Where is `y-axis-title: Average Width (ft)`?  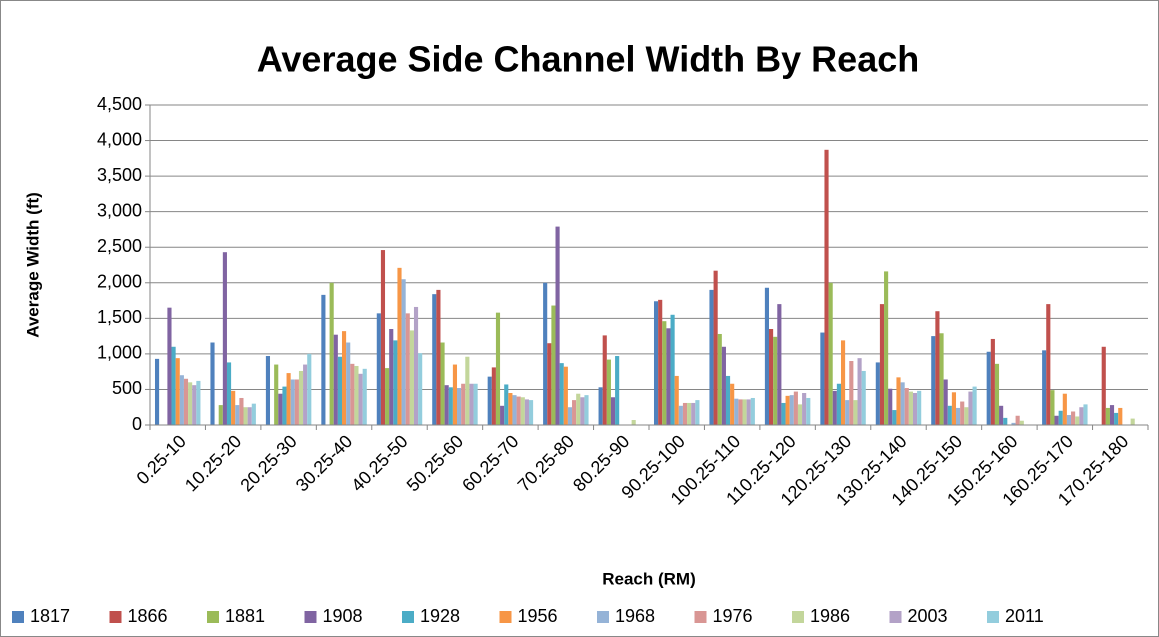
y-axis-title: Average Width (ft) is located at coordinates (32, 265).